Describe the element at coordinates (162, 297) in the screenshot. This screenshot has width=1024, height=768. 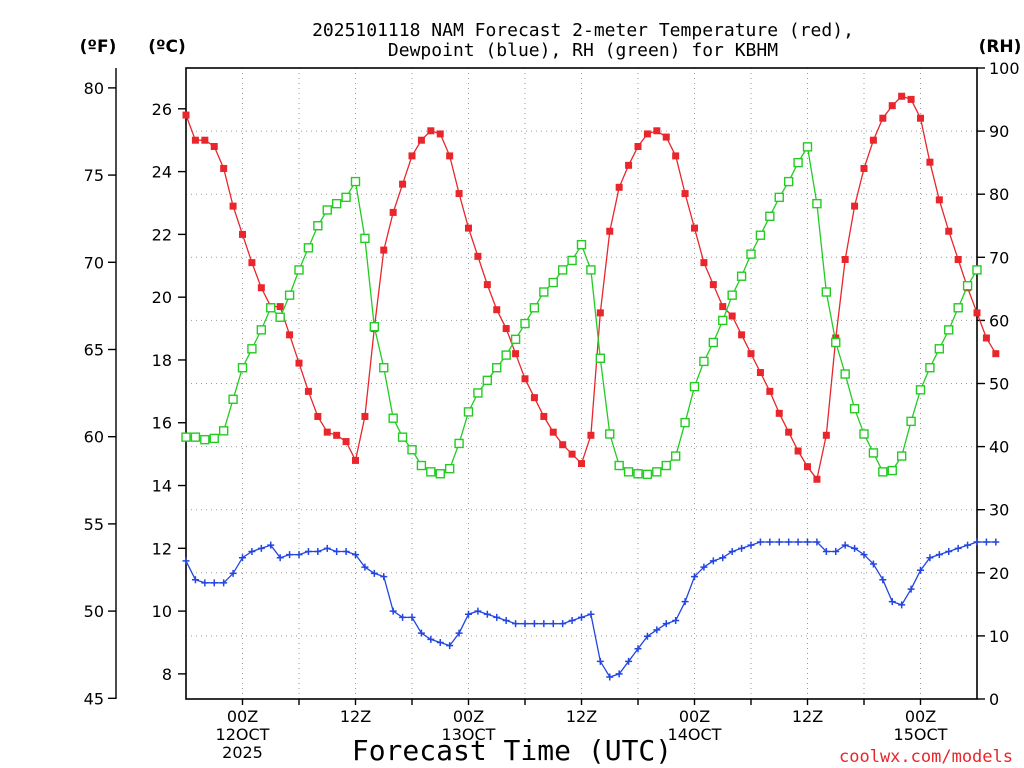
I see `celsius-tick-label: 20` at that location.